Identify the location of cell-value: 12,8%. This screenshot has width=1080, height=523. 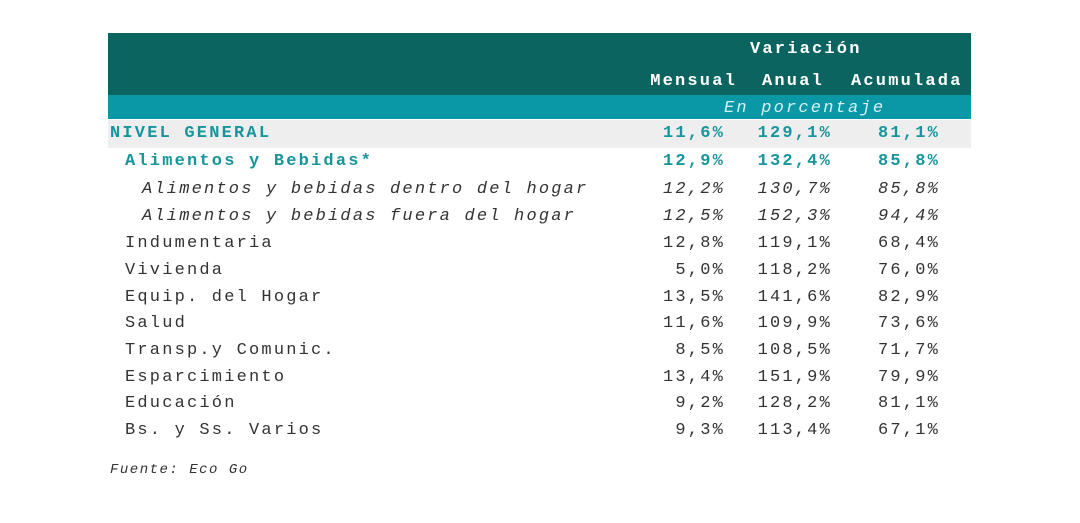
(693, 243).